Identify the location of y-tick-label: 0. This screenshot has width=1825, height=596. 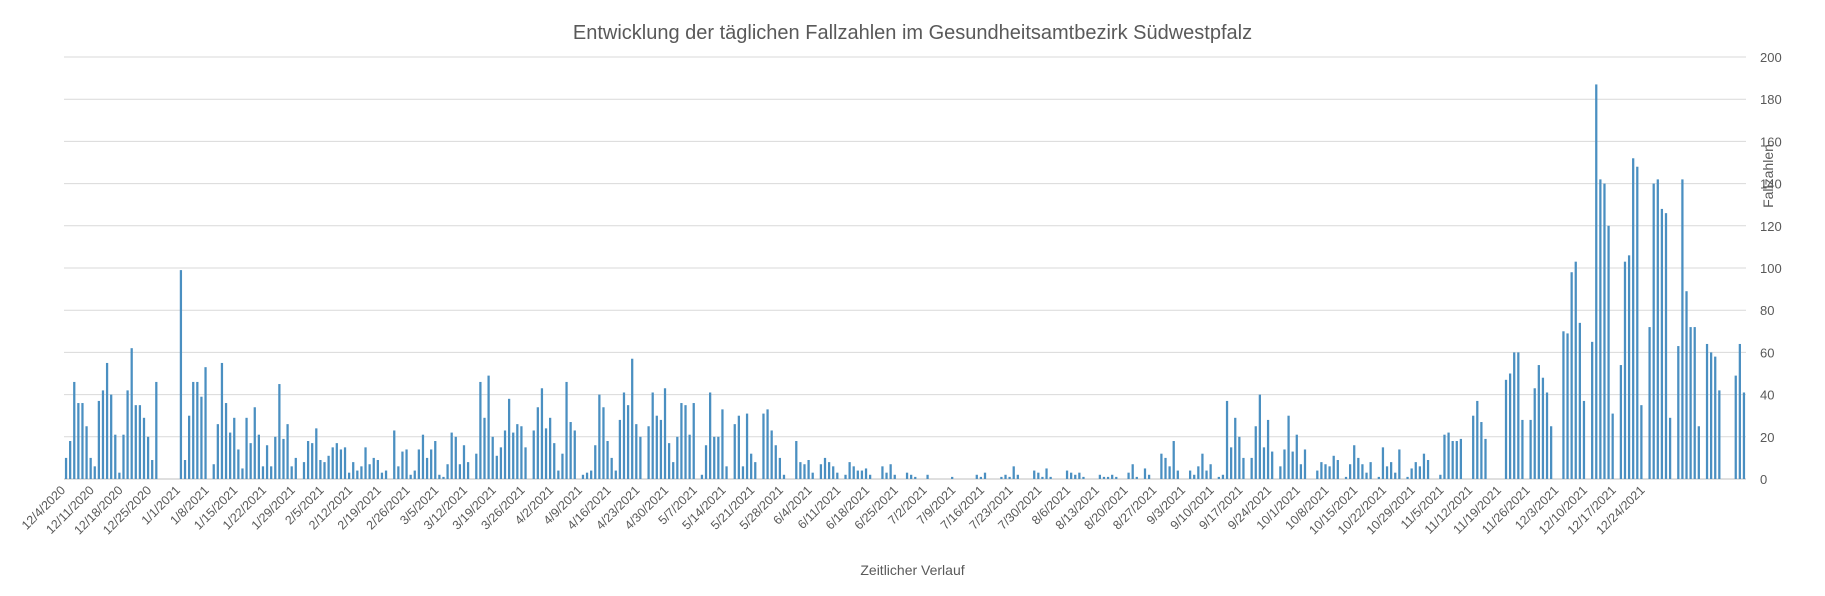
(1763, 479).